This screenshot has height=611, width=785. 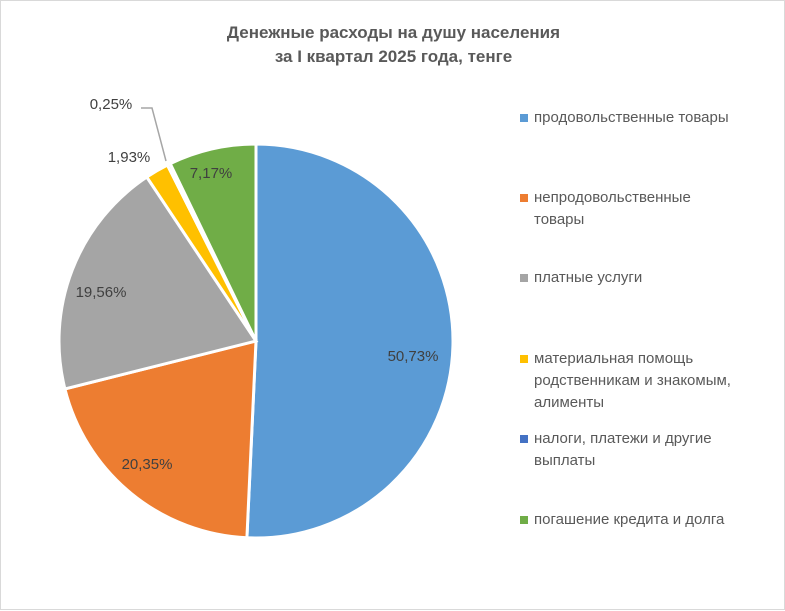 What do you see at coordinates (588, 277) in the screenshot?
I see `legend-label: платные услуги` at bounding box center [588, 277].